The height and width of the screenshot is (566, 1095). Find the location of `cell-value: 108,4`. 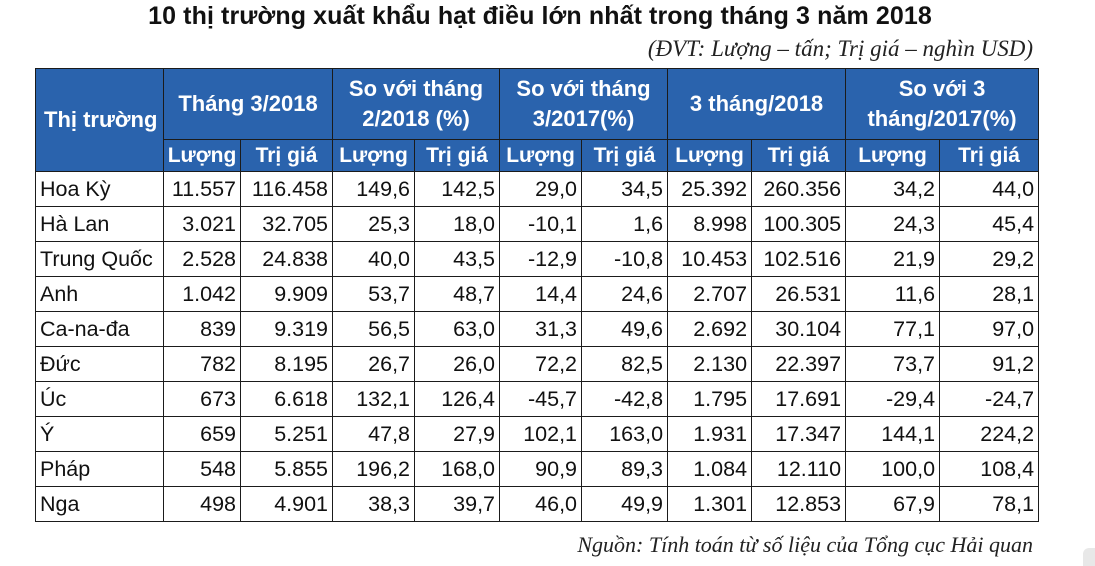

cell-value: 108,4 is located at coordinates (989, 469).